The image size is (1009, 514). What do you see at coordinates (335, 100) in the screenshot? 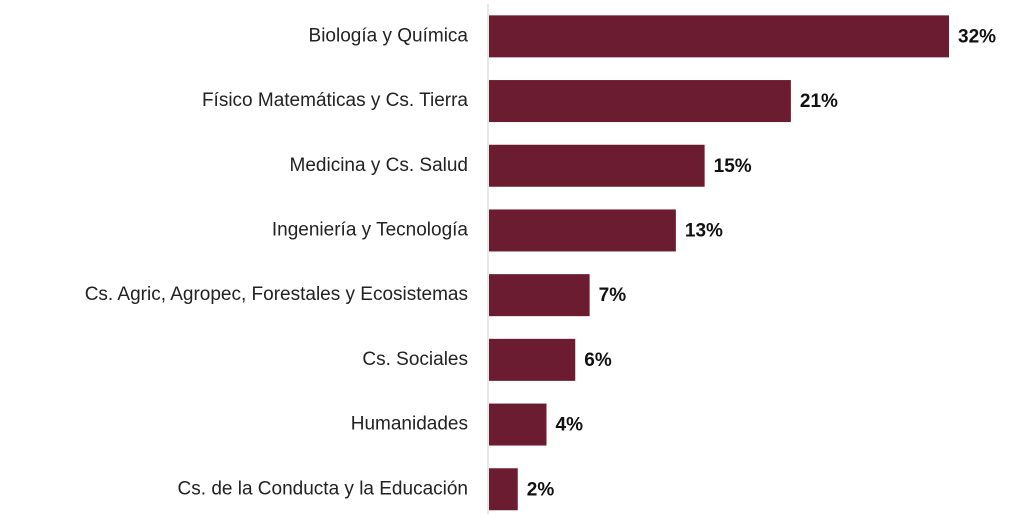
I see `category-label: Físico Matemáticas y Cs. Tierra` at bounding box center [335, 100].